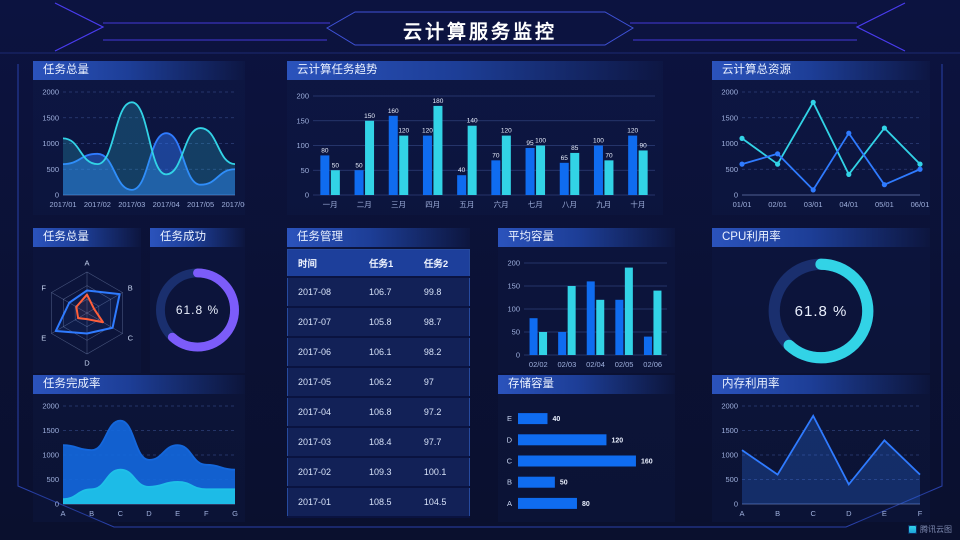 The image size is (960, 540). Describe the element at coordinates (609, 155) in the screenshot. I see `svg-text: 70` at that location.